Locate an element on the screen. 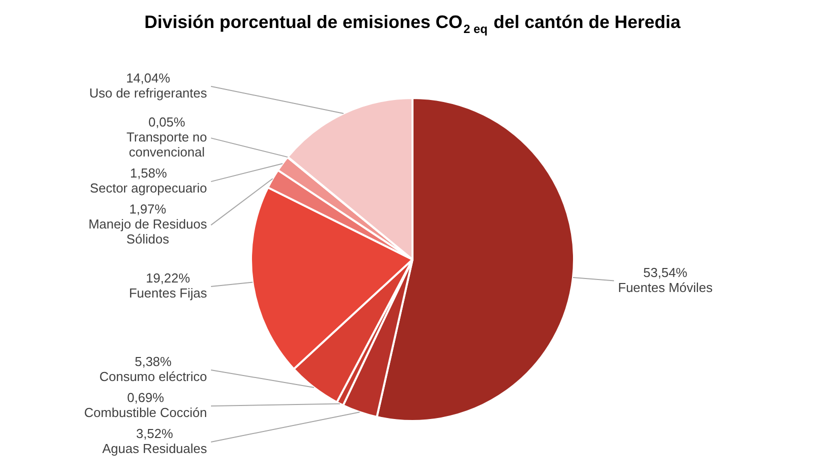 This screenshot has height=461, width=825. data-label: 1,58% is located at coordinates (149, 173).